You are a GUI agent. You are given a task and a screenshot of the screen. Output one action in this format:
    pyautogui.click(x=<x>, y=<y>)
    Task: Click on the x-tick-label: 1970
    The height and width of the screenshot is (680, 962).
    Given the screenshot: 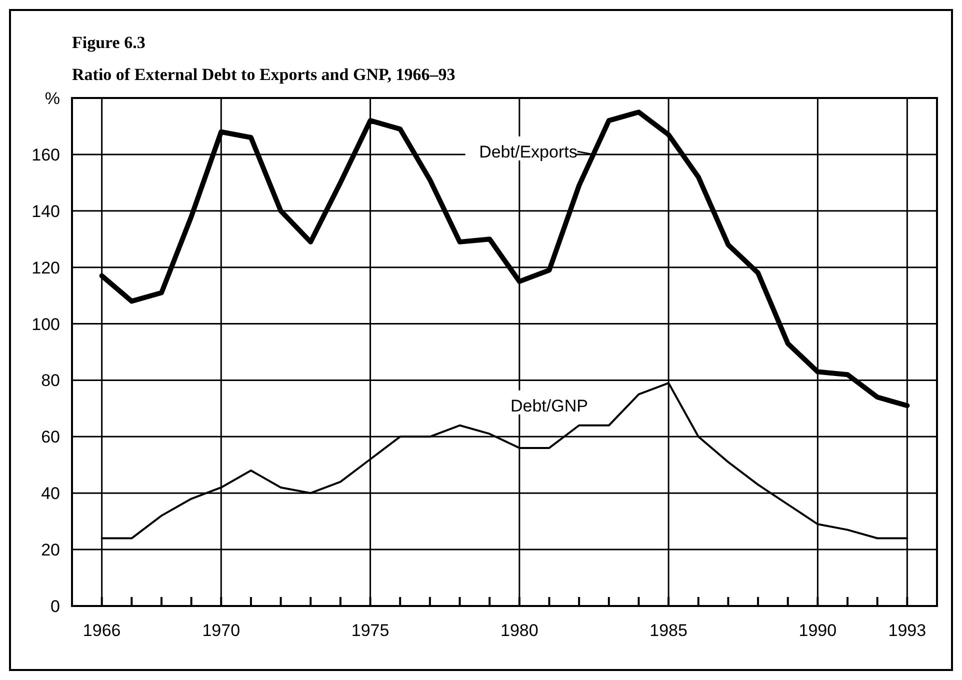 What is the action you would take?
    pyautogui.click(x=221, y=630)
    